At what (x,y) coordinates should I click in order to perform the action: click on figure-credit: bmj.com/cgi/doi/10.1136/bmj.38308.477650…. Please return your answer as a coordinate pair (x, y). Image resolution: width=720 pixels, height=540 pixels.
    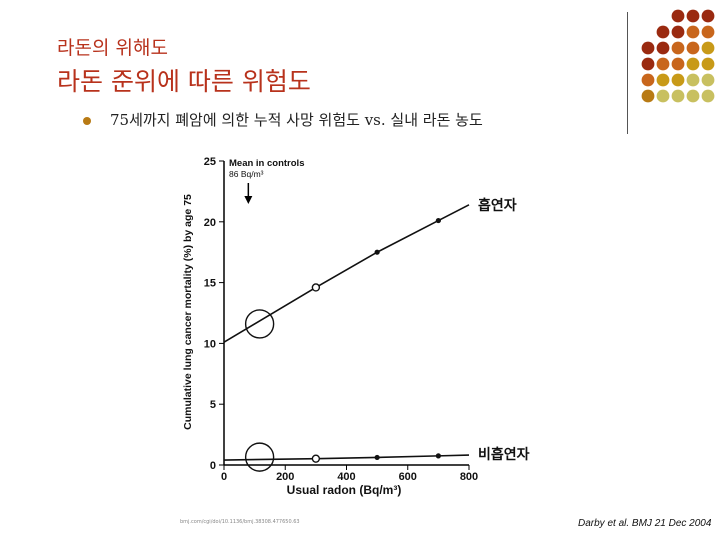
    Looking at the image, I should click on (240, 522).